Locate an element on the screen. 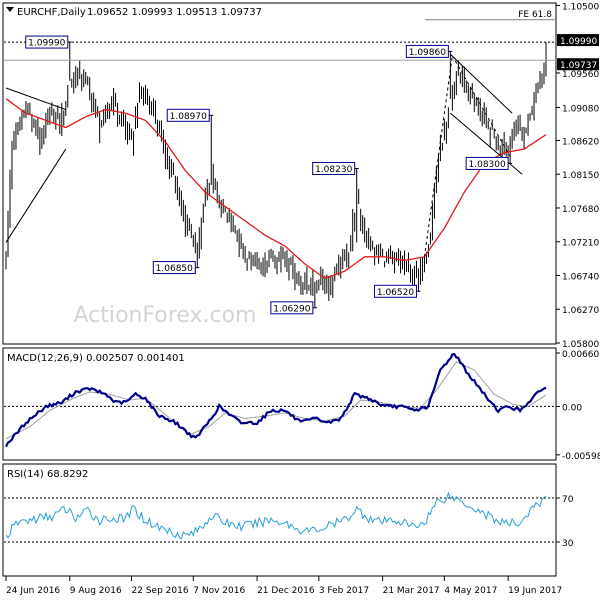 The height and width of the screenshot is (600, 600). x-tick-label: 21 Dec 2016 is located at coordinates (286, 591).